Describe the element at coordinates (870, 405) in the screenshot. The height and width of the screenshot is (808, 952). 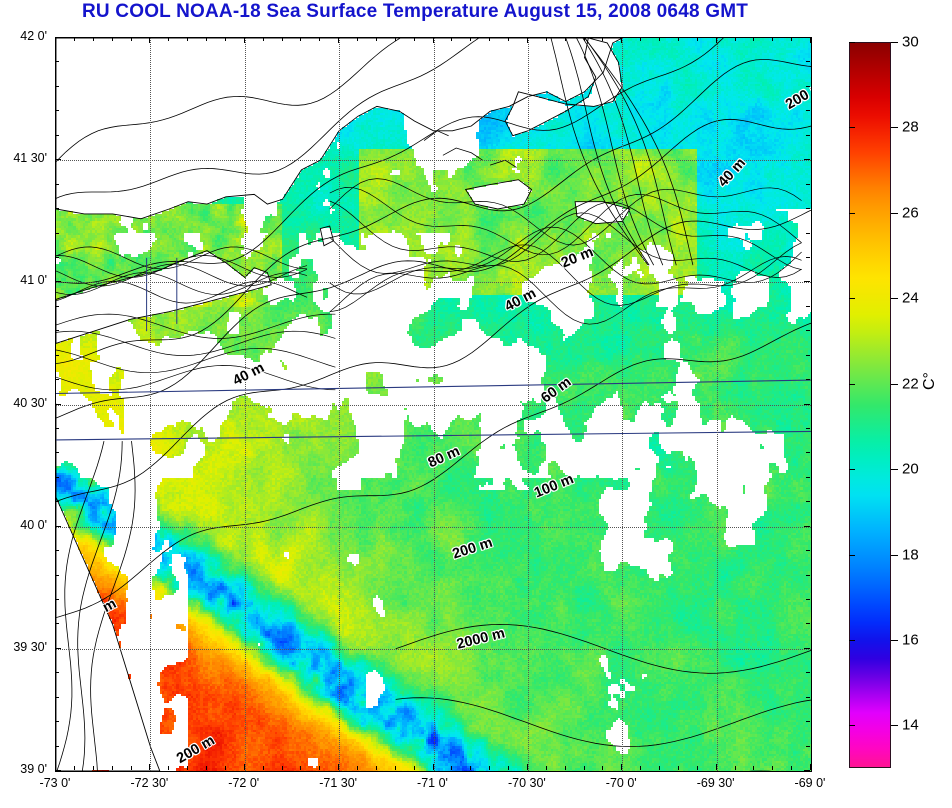
I see `colorbar-gradient` at that location.